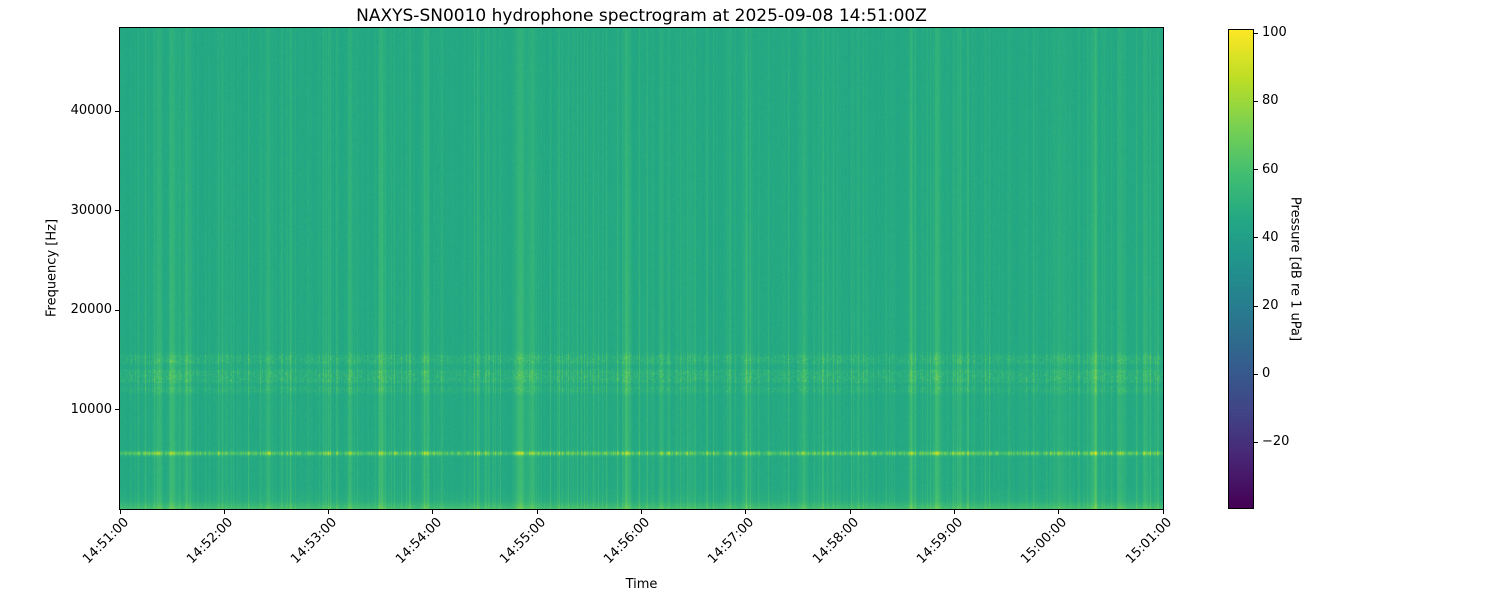  Describe the element at coordinates (1276, 442) in the screenshot. I see `colorbar-tick-label: −20` at that location.